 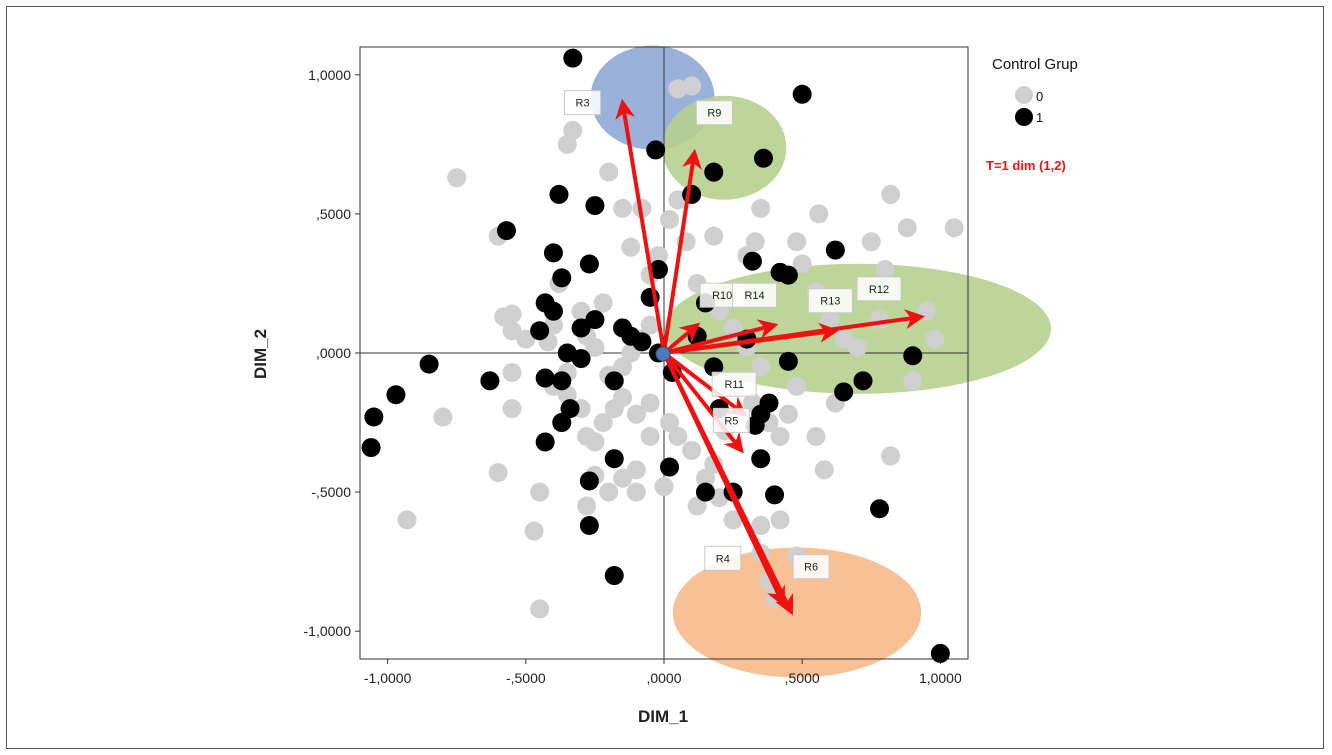 I want to click on x-tick-label: -,5000, so click(x=526, y=678).